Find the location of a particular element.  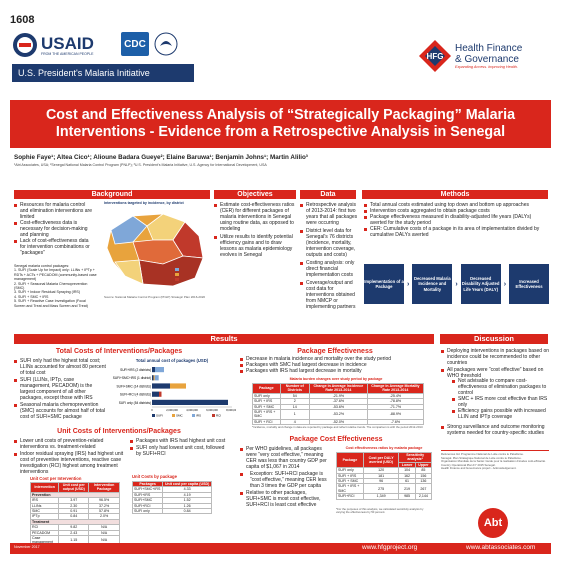

legend-label: SMC is located at coordinates (180, 416).